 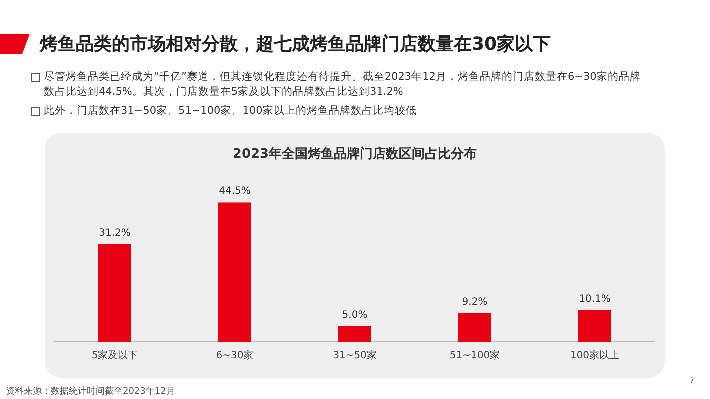 What do you see at coordinates (235, 192) in the screenshot?
I see `data-label: 44.5%` at bounding box center [235, 192].